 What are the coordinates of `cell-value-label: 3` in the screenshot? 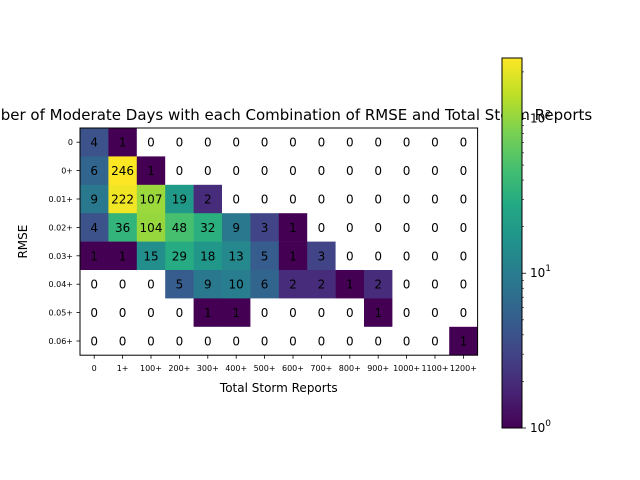 It's located at (322, 256).